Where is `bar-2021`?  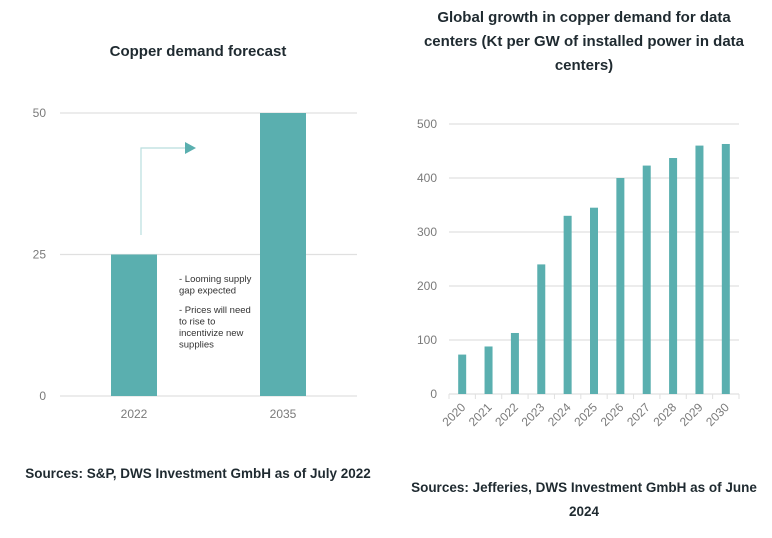 bar-2021 is located at coordinates (488, 370).